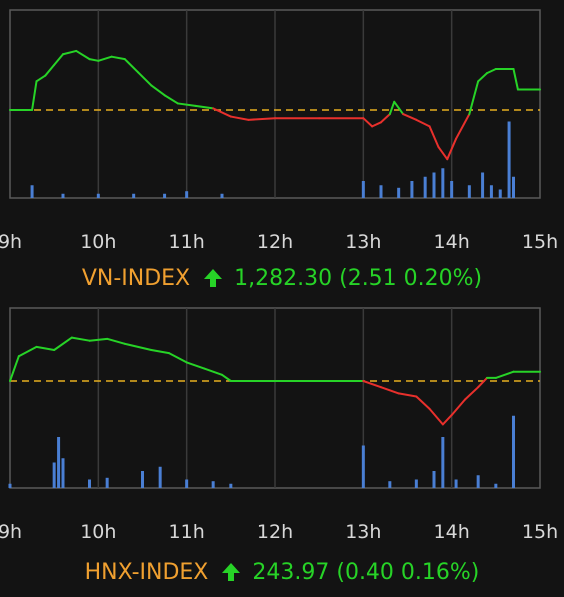  Describe the element at coordinates (136, 278) in the screenshot. I see `vn-index-name: VN-INDEX` at that location.